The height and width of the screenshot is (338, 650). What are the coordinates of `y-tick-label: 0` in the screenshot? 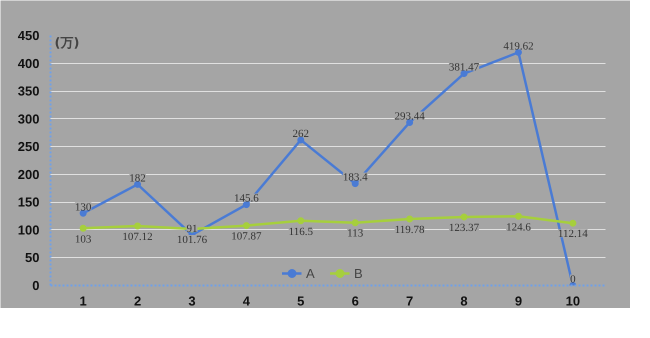 It's located at (36, 285).